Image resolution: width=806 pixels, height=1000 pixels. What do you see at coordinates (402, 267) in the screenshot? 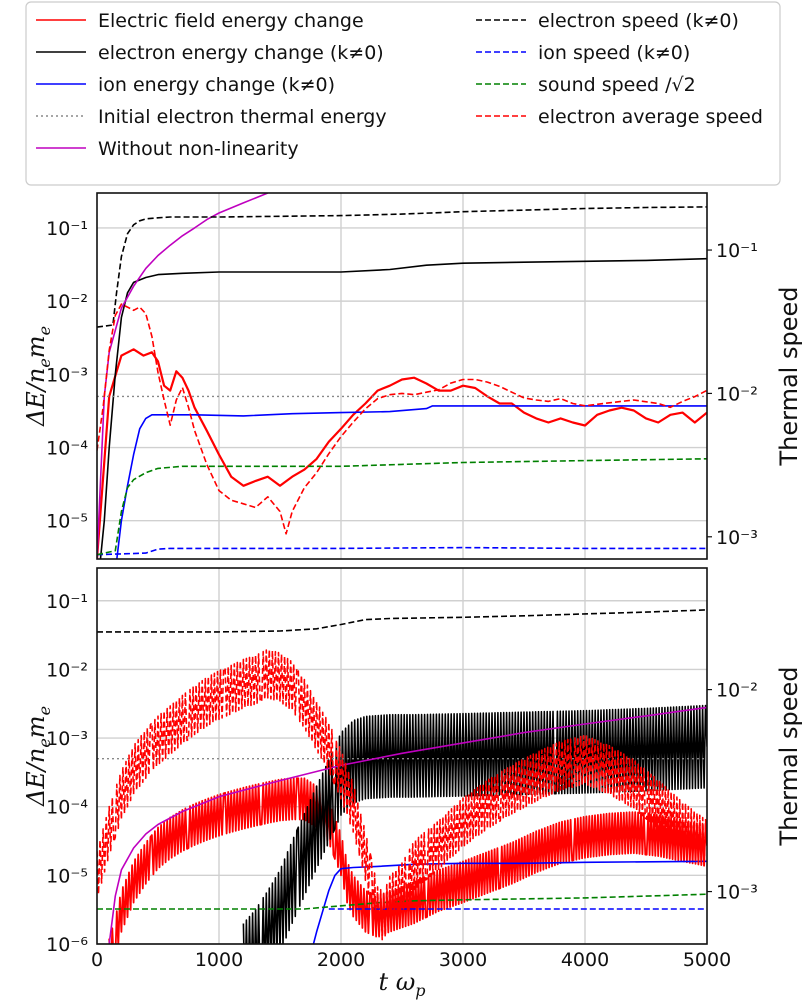
I see `series-electron-speed-k-0-top` at bounding box center [402, 267].